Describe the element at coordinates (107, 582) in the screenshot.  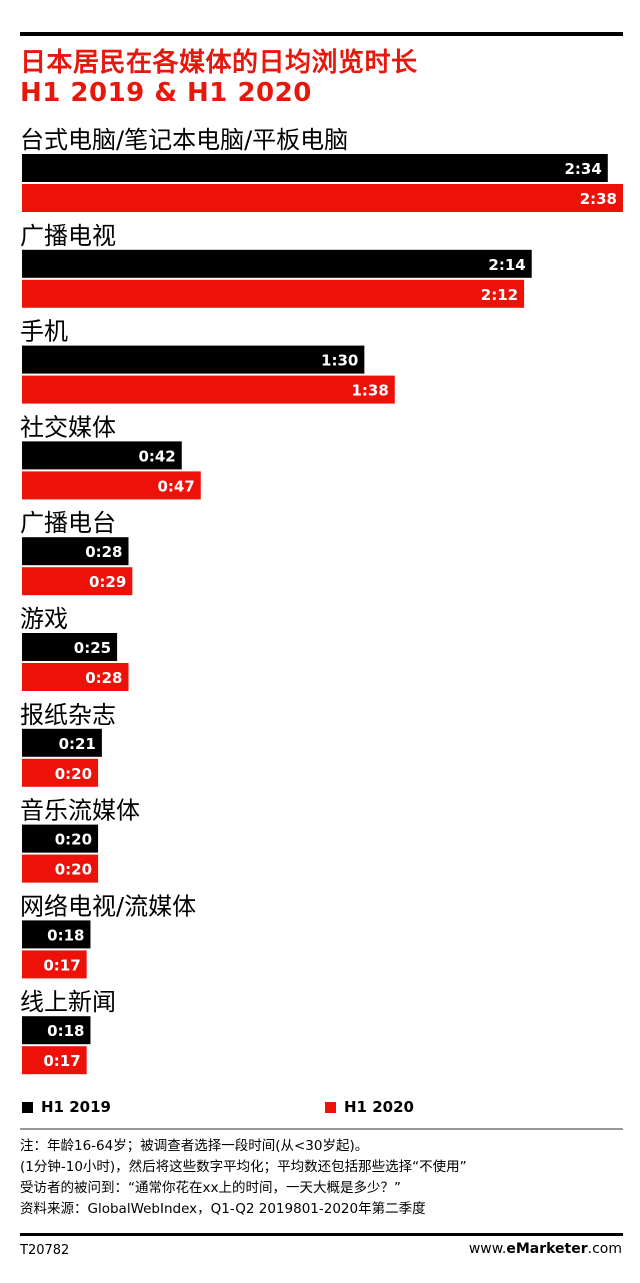
I see `data-label: 0:29` at that location.